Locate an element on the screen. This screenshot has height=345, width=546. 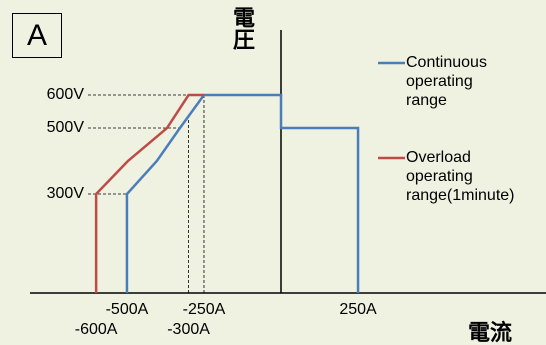
legend-label: Overload operating range(1minute) is located at coordinates (460, 176).